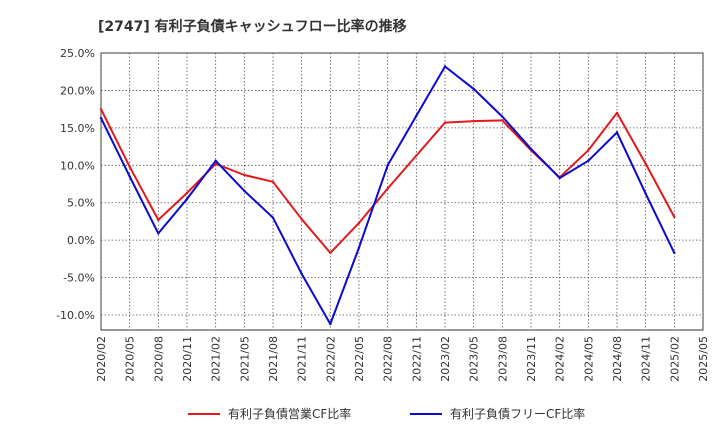  I want to click on y-tick-label: -5.0%, so click(79, 278).